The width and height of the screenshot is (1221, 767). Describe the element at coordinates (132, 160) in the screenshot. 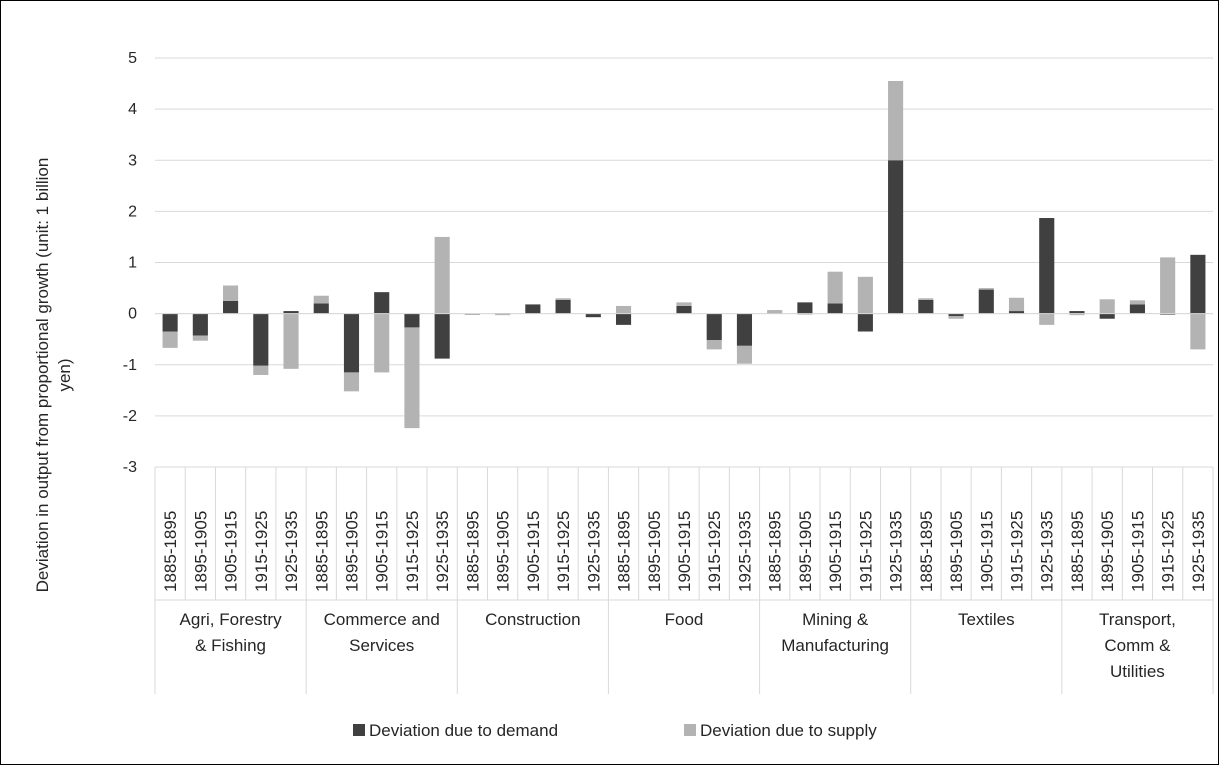

I see `y-tick-label: 3` at that location.